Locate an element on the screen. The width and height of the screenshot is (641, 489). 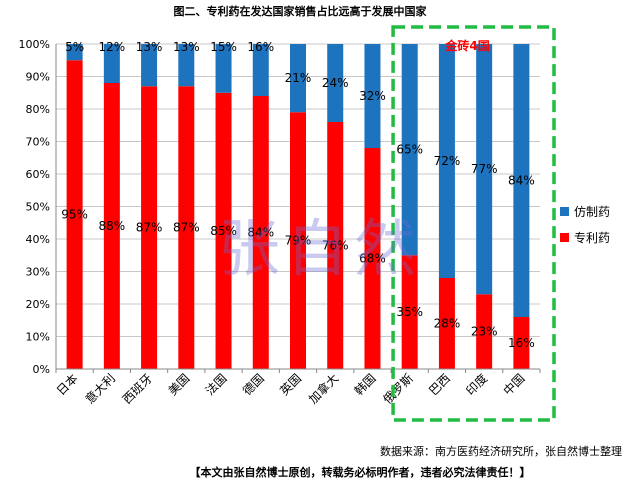
category-labels: 日本 意大利 西班牙 美国 法国 德国 英国 加拿大 韩国 俄罗斯 巴西 印度 中国 is located at coordinates (291, 389).